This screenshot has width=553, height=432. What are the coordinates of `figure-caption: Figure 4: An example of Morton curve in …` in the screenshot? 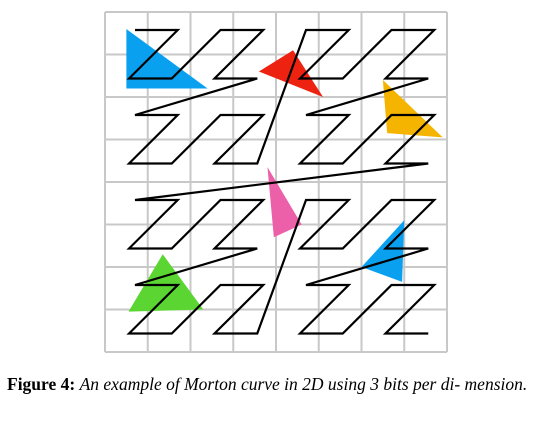 It's located at (277, 384).